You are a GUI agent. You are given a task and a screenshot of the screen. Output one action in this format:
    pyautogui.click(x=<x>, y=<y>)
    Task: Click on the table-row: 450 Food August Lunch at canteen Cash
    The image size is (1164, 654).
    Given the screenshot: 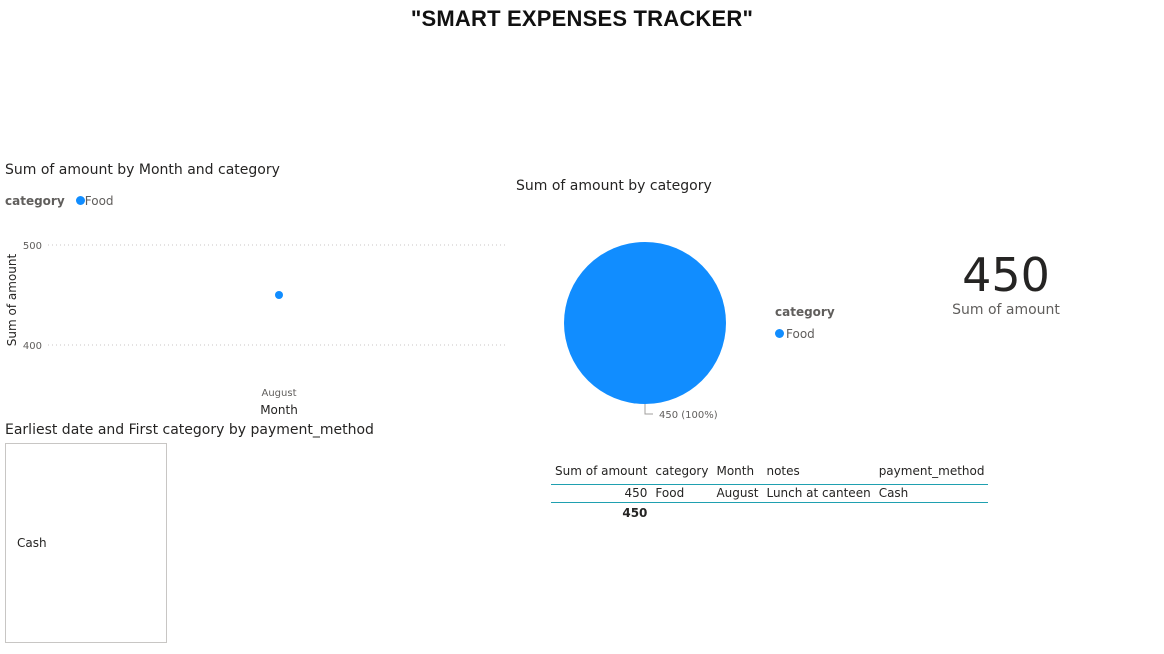 What is the action you would take?
    pyautogui.click(x=770, y=493)
    